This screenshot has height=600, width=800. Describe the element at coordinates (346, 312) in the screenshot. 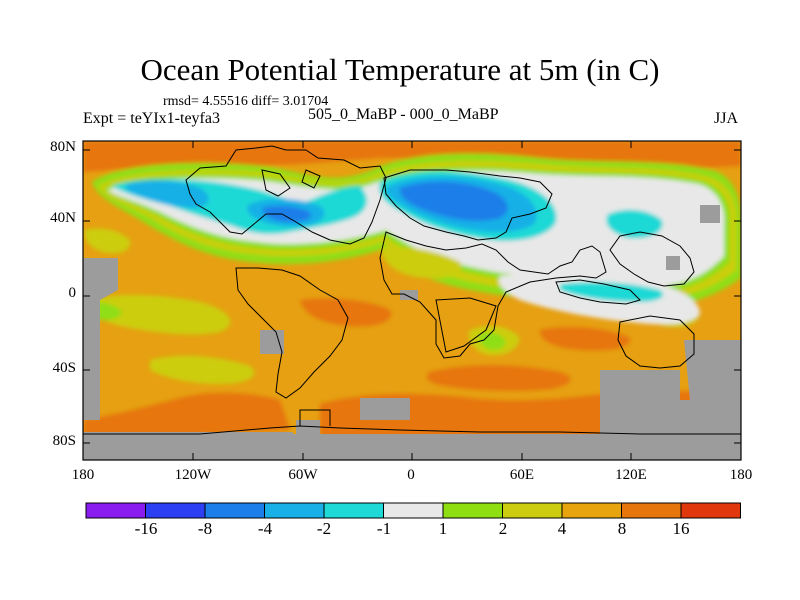

I see `anomaly-16c-mid` at that location.